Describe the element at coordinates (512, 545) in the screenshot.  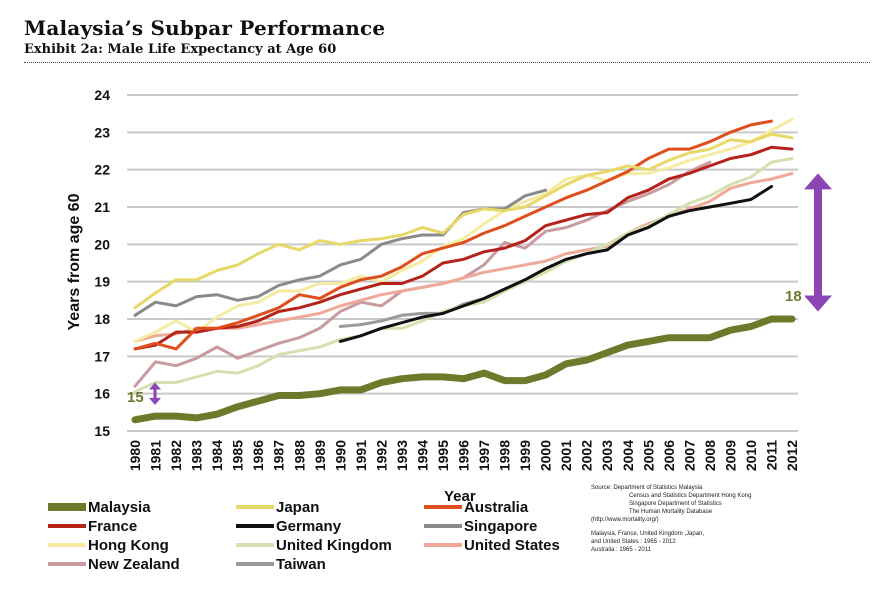
I see `legend-label: United States` at that location.